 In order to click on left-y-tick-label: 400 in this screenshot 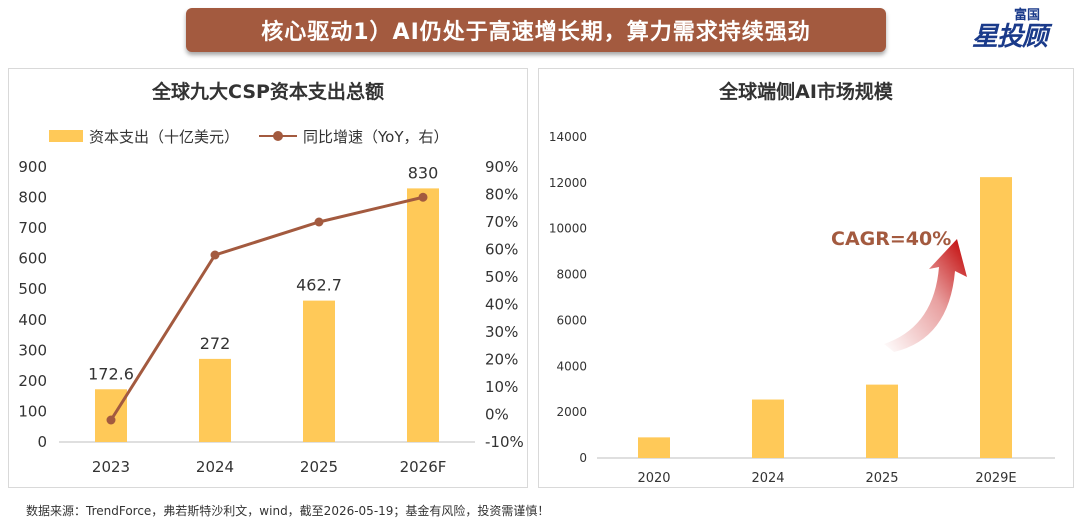, I will do `click(32, 320)`.